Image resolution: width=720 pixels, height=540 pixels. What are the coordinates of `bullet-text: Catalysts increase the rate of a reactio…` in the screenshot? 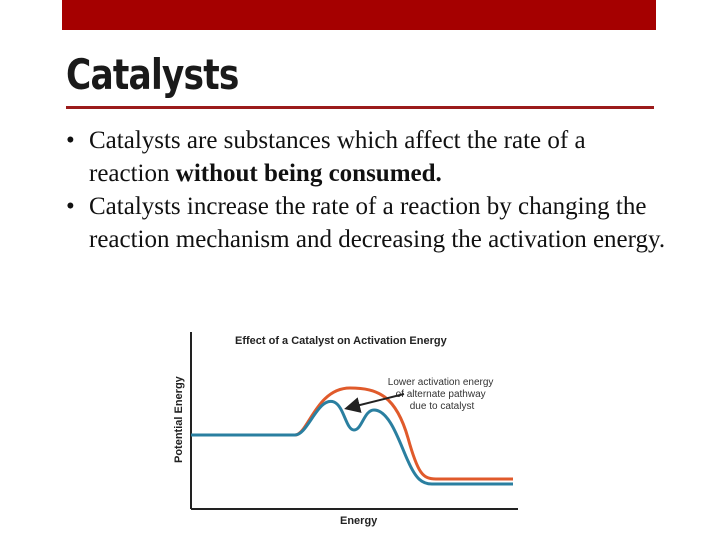 It's located at (377, 223).